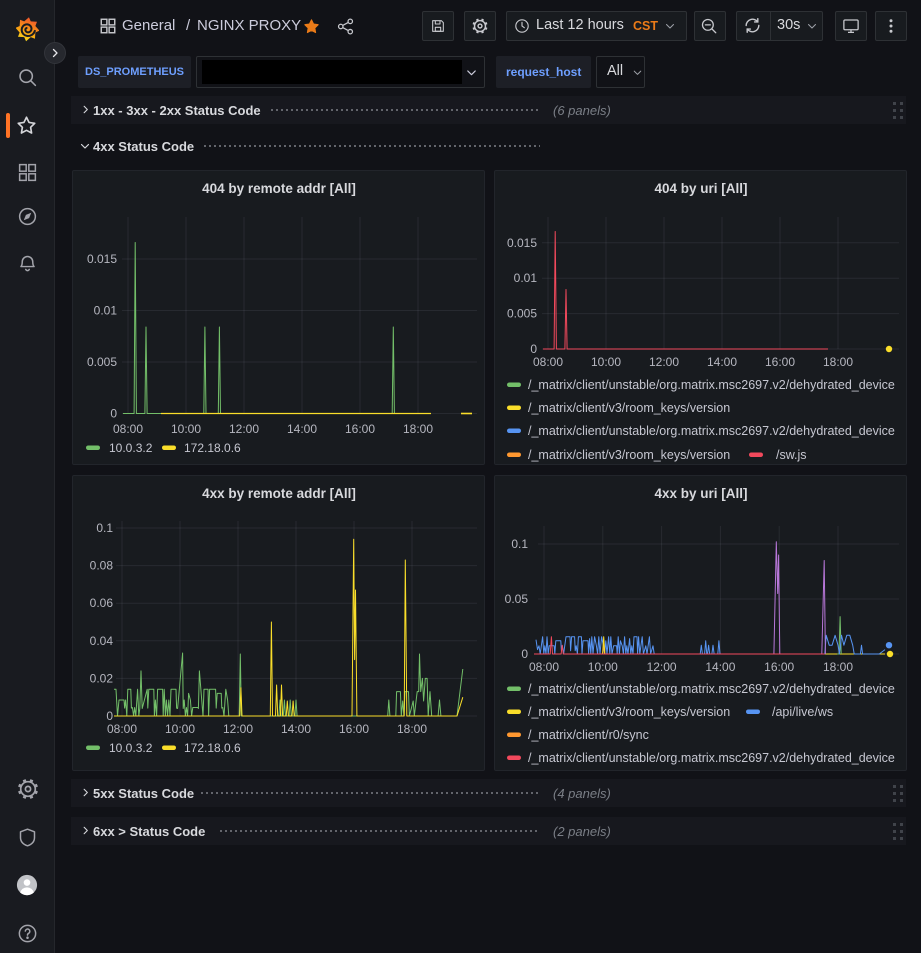  What do you see at coordinates (791, 455) in the screenshot?
I see `svg-text: /sw.js` at bounding box center [791, 455].